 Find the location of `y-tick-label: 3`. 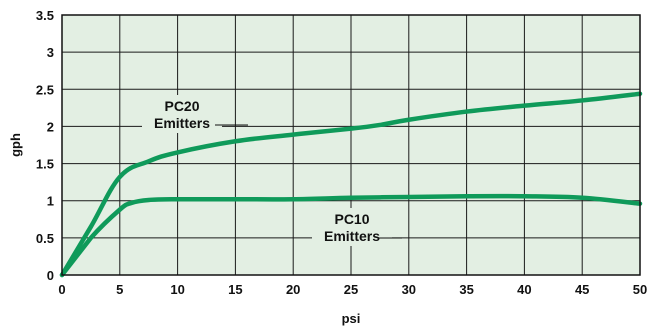

y-tick-label: 3 is located at coordinates (50, 52).